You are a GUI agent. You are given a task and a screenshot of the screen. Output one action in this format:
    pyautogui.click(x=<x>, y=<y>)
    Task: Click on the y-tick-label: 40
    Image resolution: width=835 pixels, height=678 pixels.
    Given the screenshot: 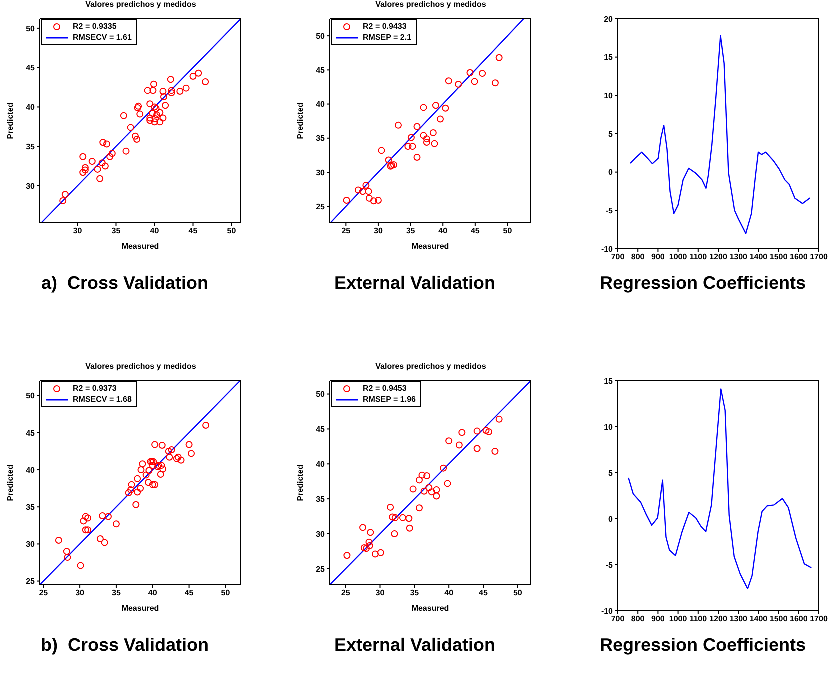 What is the action you would take?
    pyautogui.click(x=31, y=107)
    